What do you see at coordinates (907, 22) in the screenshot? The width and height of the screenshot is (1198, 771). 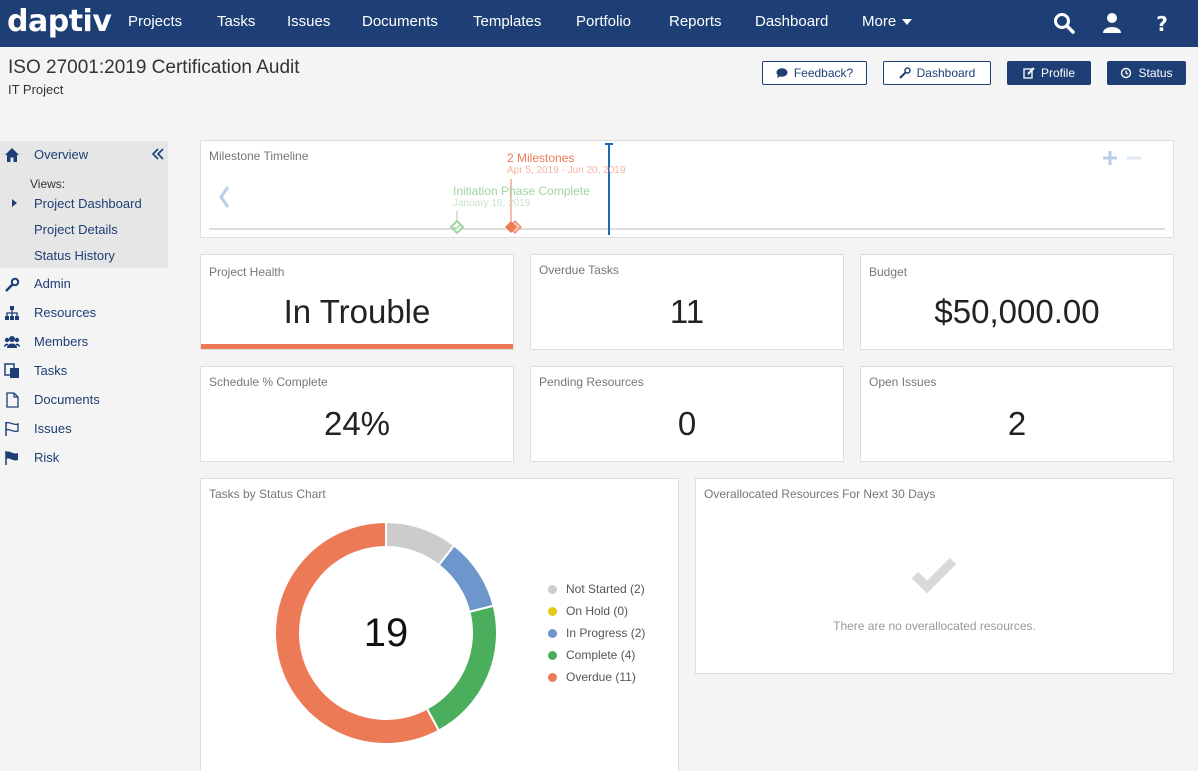 I see `caret-down-icon` at bounding box center [907, 22].